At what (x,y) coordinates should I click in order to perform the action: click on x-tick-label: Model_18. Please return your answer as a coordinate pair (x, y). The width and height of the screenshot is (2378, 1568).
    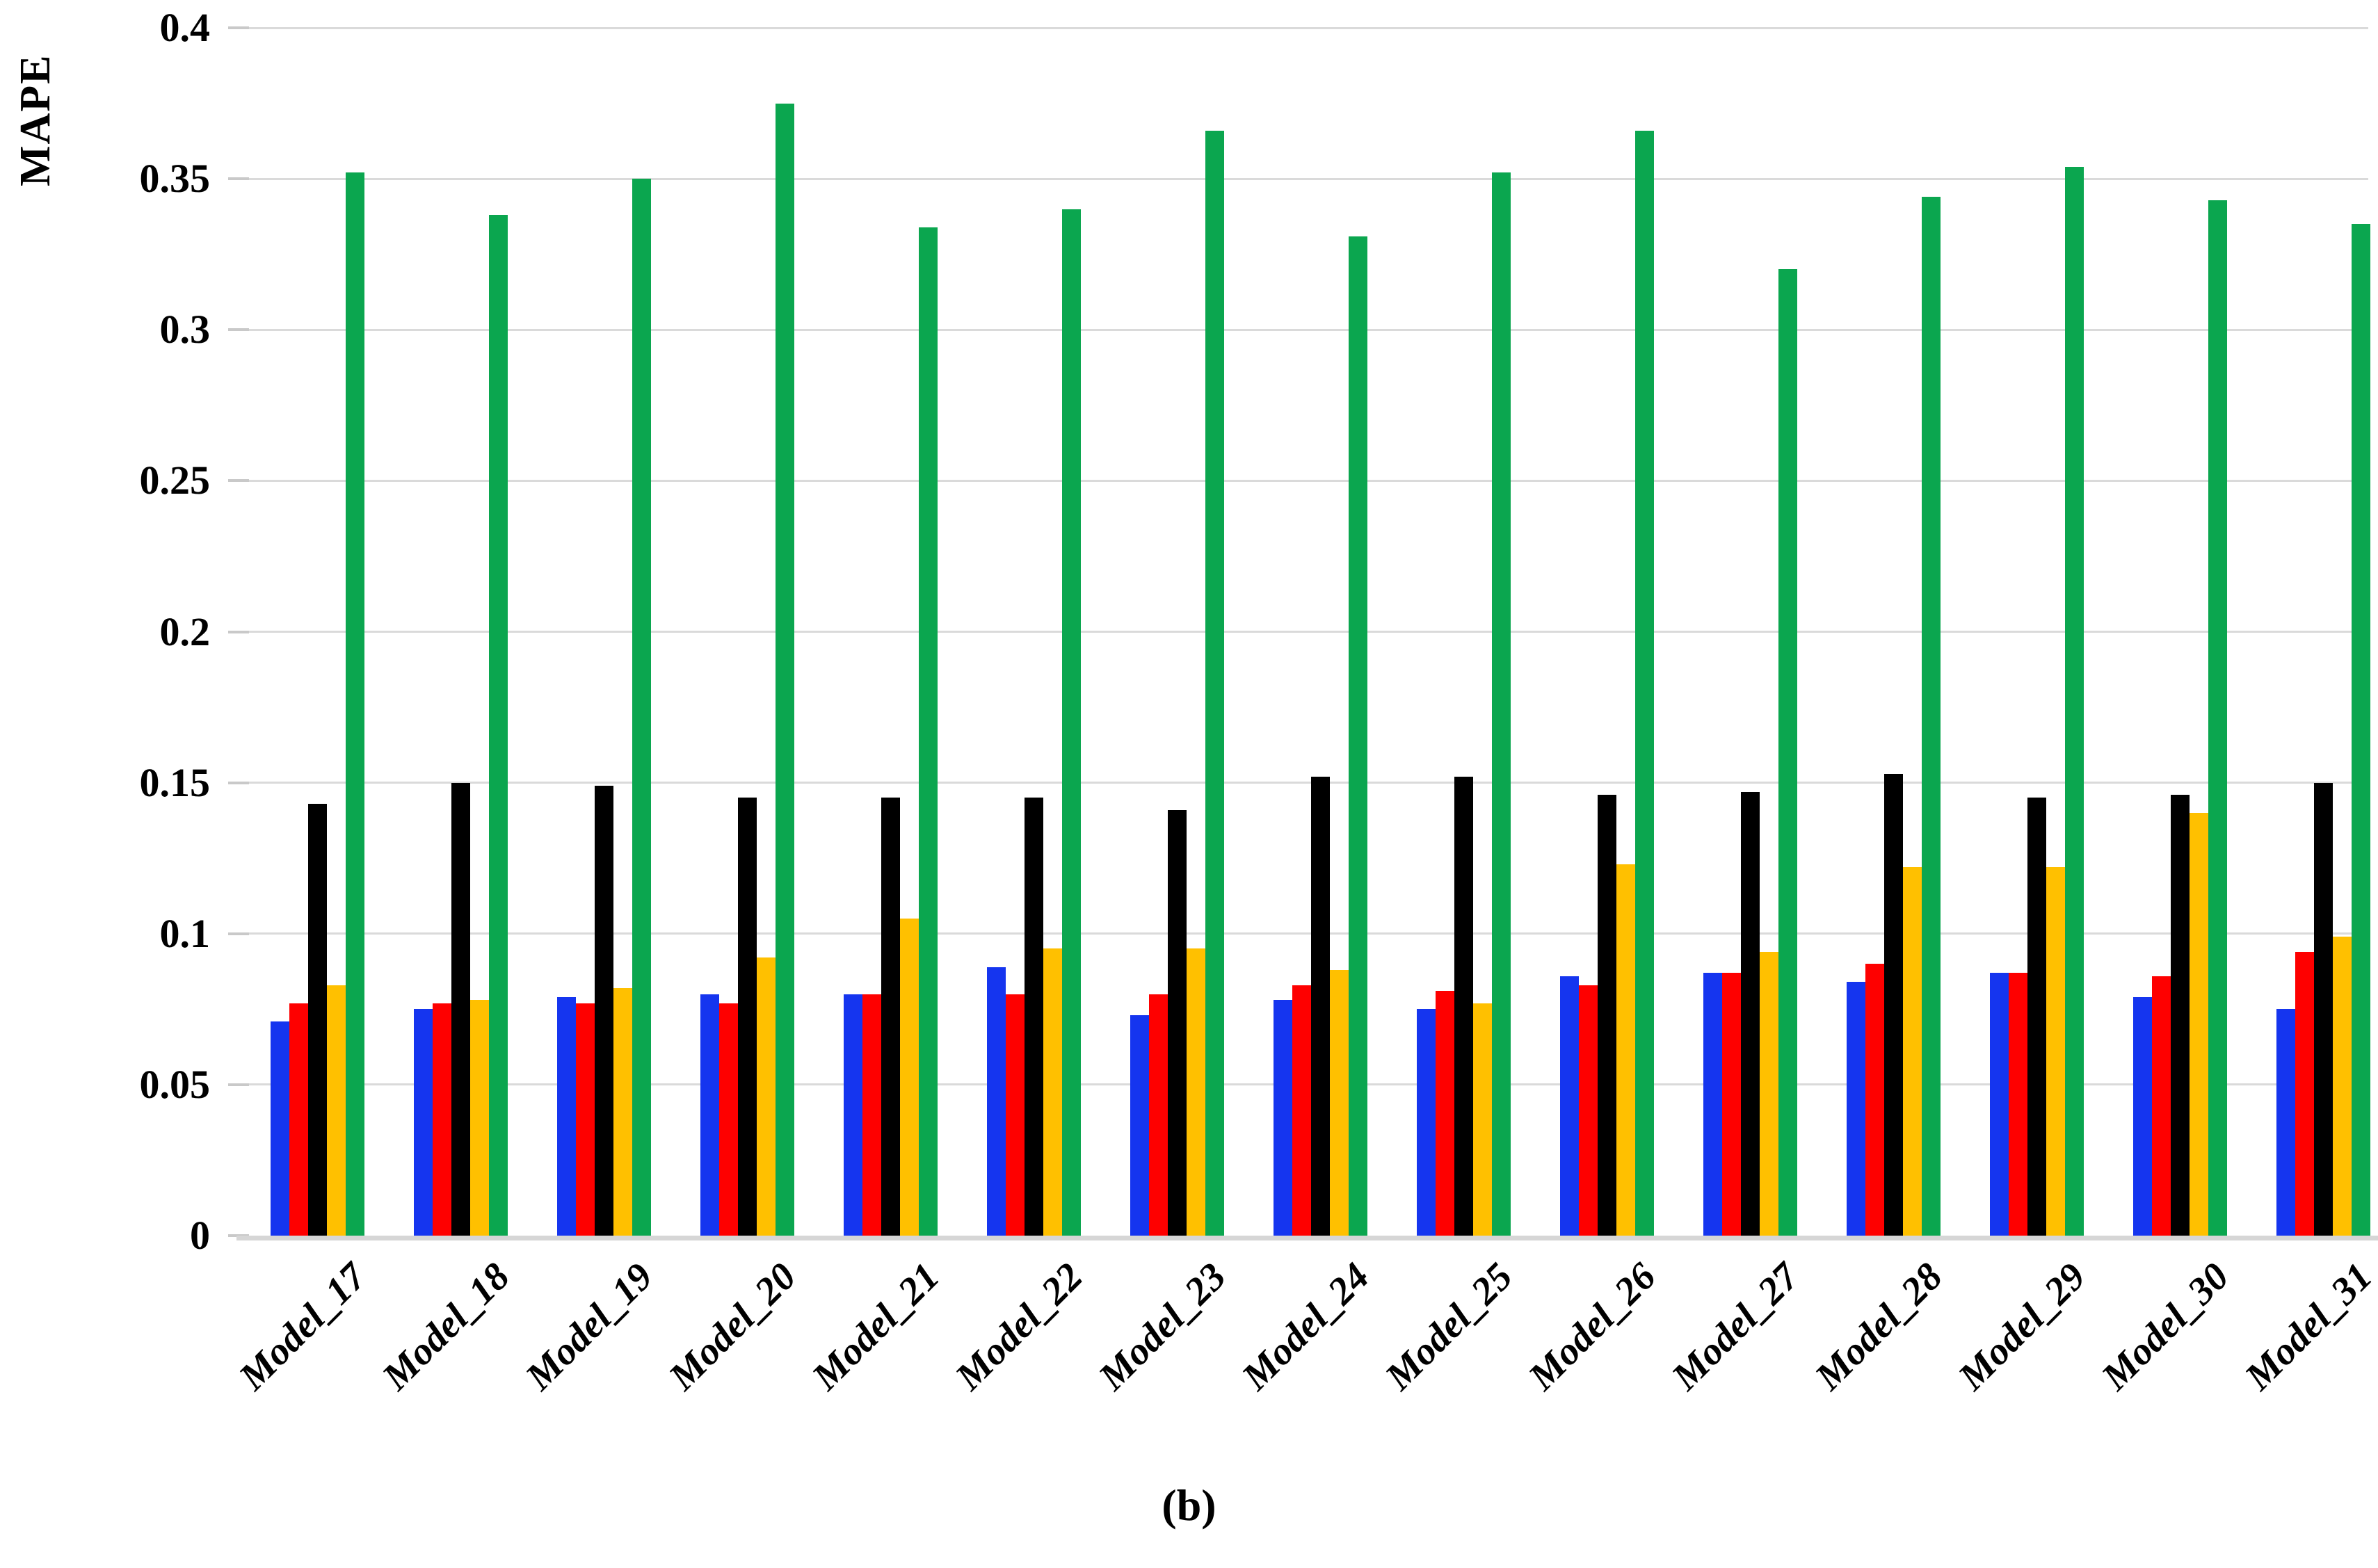
    Looking at the image, I should click on (446, 1326).